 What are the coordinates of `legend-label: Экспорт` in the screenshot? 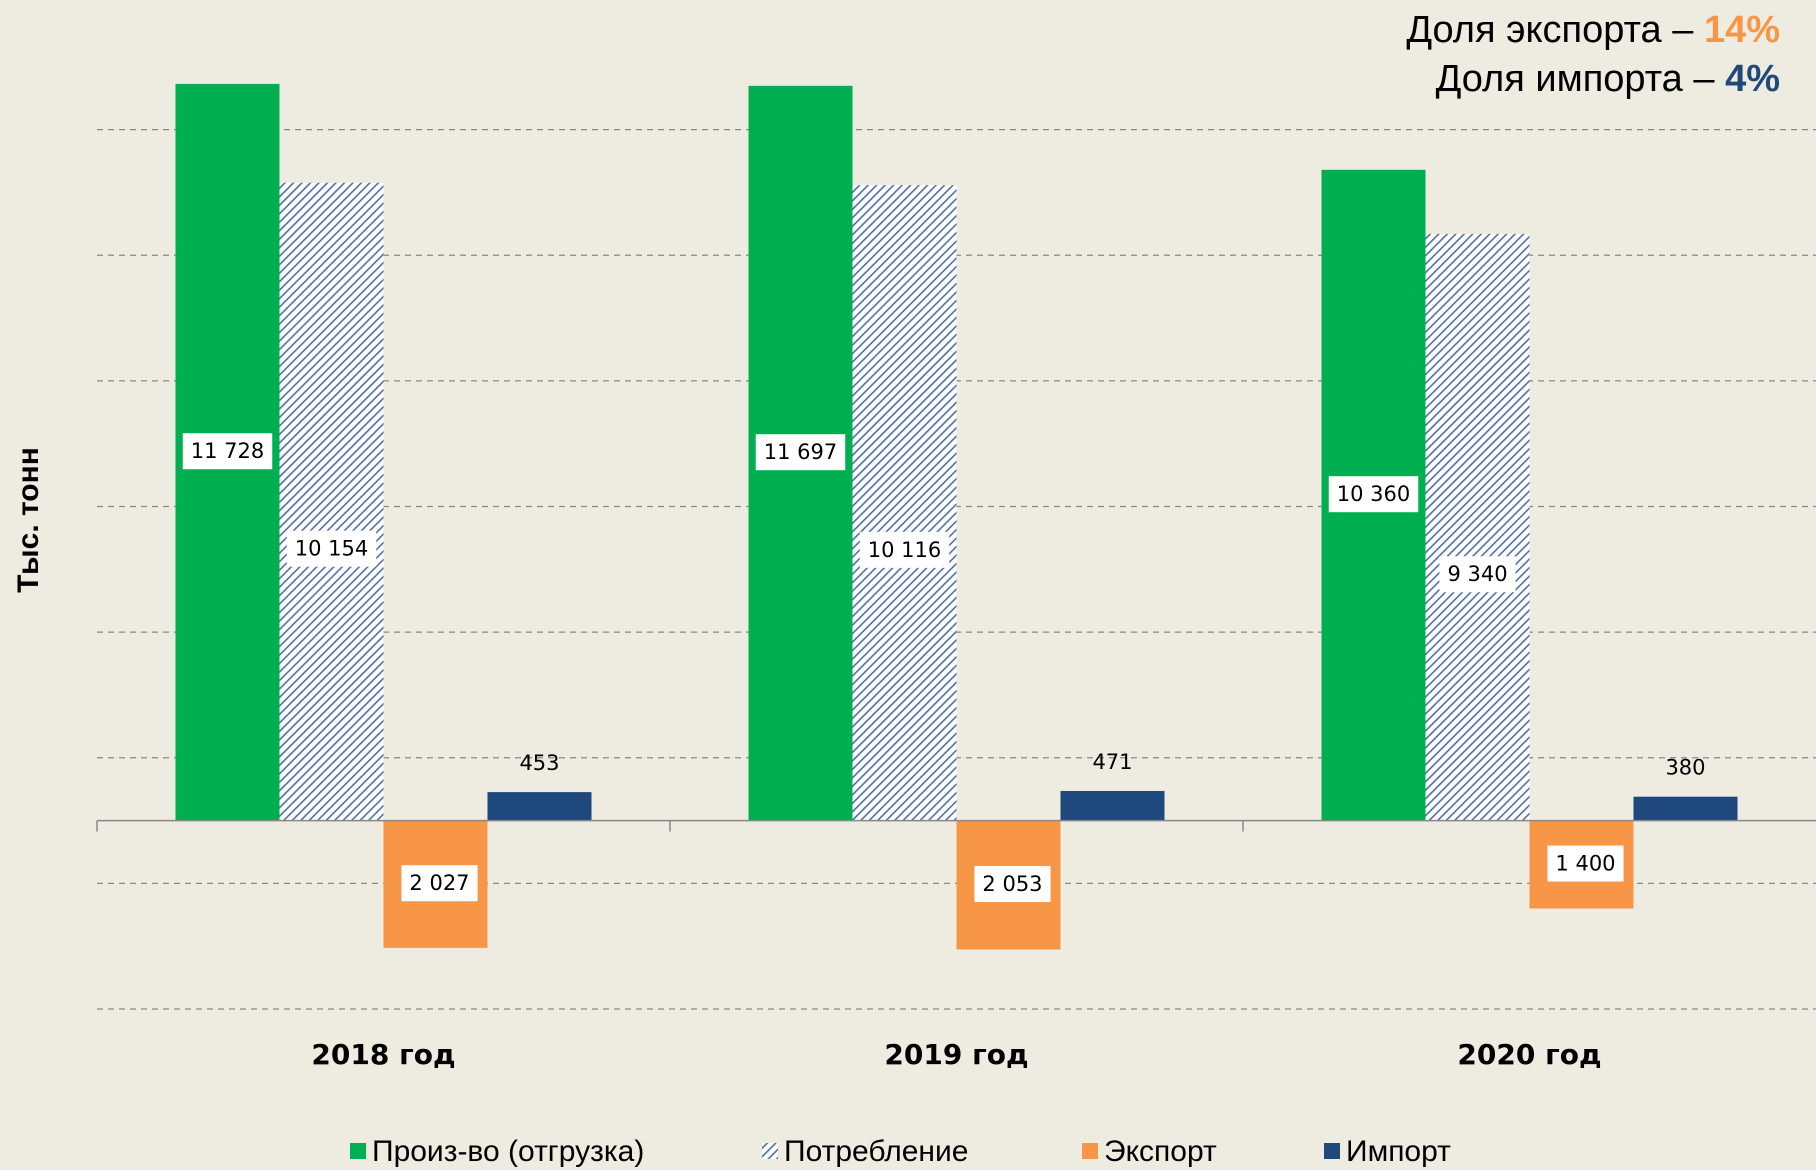 It's located at (1160, 1151).